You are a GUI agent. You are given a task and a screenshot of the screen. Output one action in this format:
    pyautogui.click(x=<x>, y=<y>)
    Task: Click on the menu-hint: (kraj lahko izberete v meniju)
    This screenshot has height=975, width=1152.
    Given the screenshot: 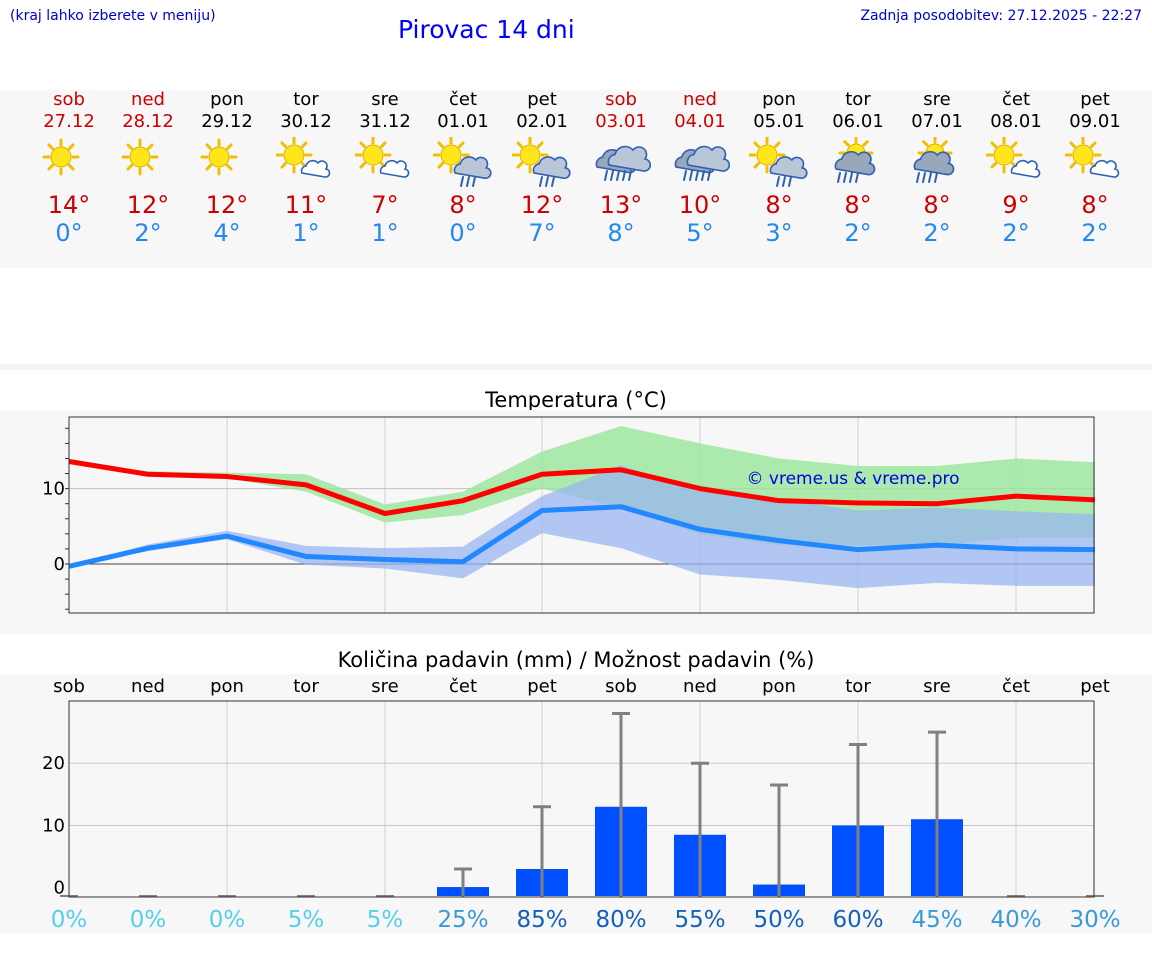 What is the action you would take?
    pyautogui.click(x=113, y=16)
    